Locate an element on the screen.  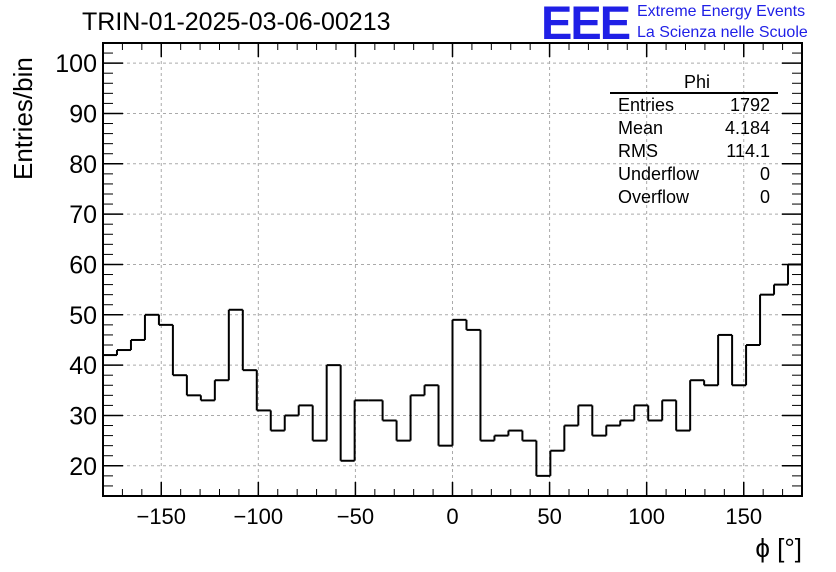
x-tick-label: −100 is located at coordinates (259, 516).